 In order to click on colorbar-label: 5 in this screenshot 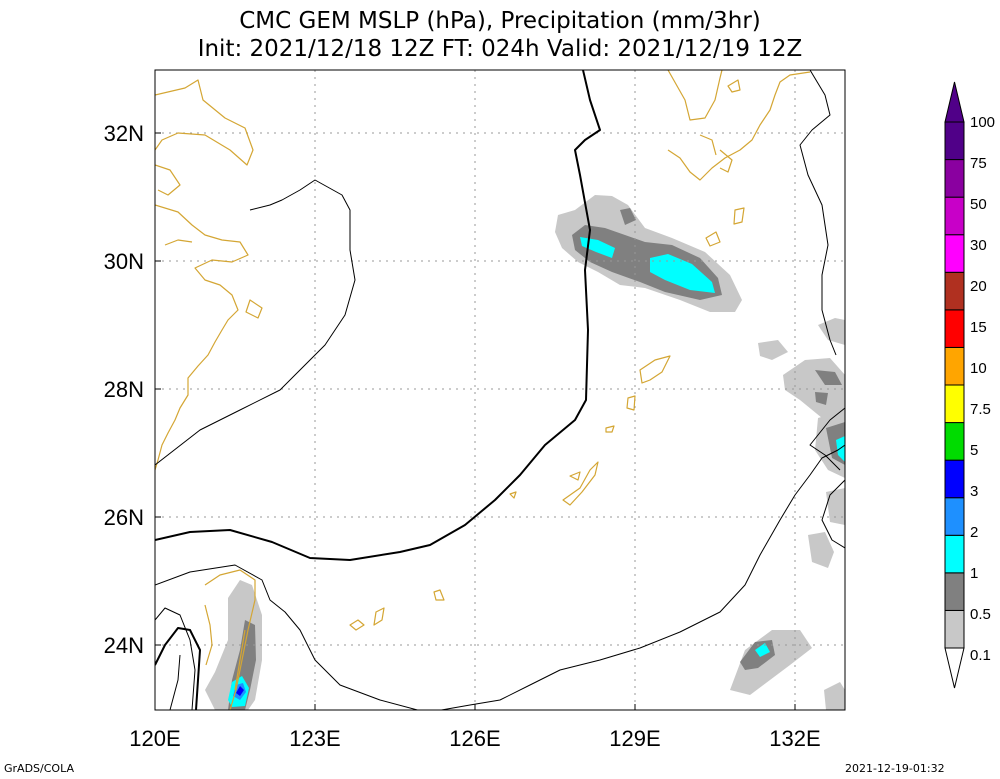, I will do `click(974, 450)`.